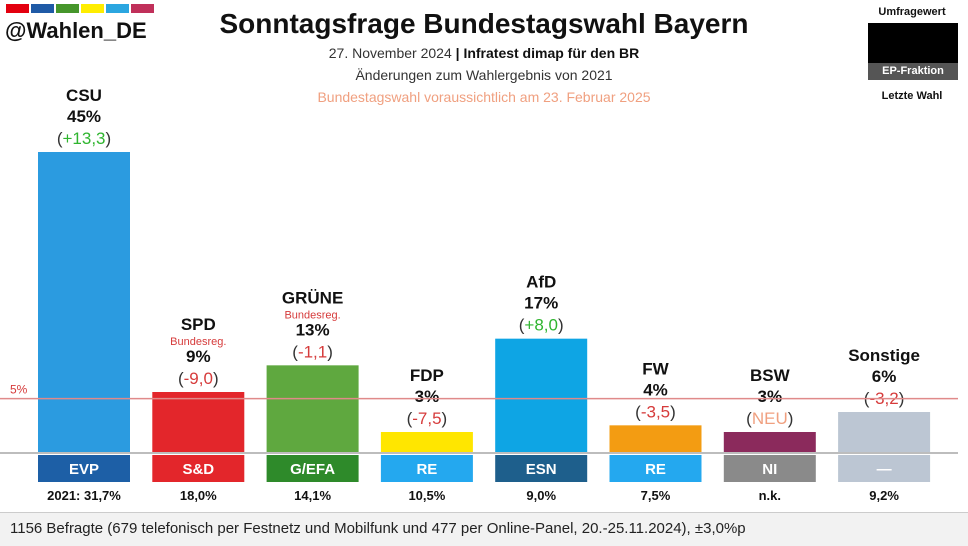 The height and width of the screenshot is (546, 968). I want to click on faction-label: ESN, so click(541, 469).